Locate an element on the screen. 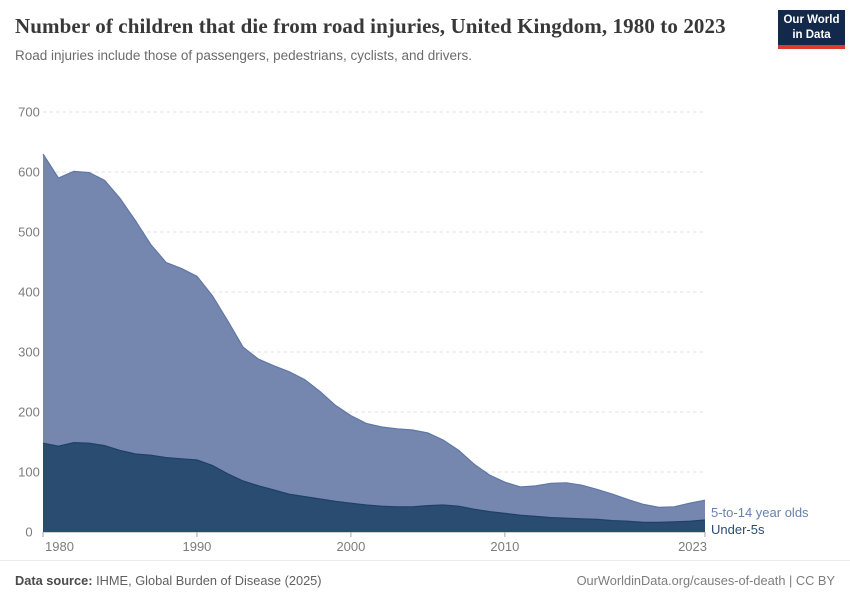 The width and height of the screenshot is (850, 600). x-axis-tick-label: 1990 is located at coordinates (196, 546).